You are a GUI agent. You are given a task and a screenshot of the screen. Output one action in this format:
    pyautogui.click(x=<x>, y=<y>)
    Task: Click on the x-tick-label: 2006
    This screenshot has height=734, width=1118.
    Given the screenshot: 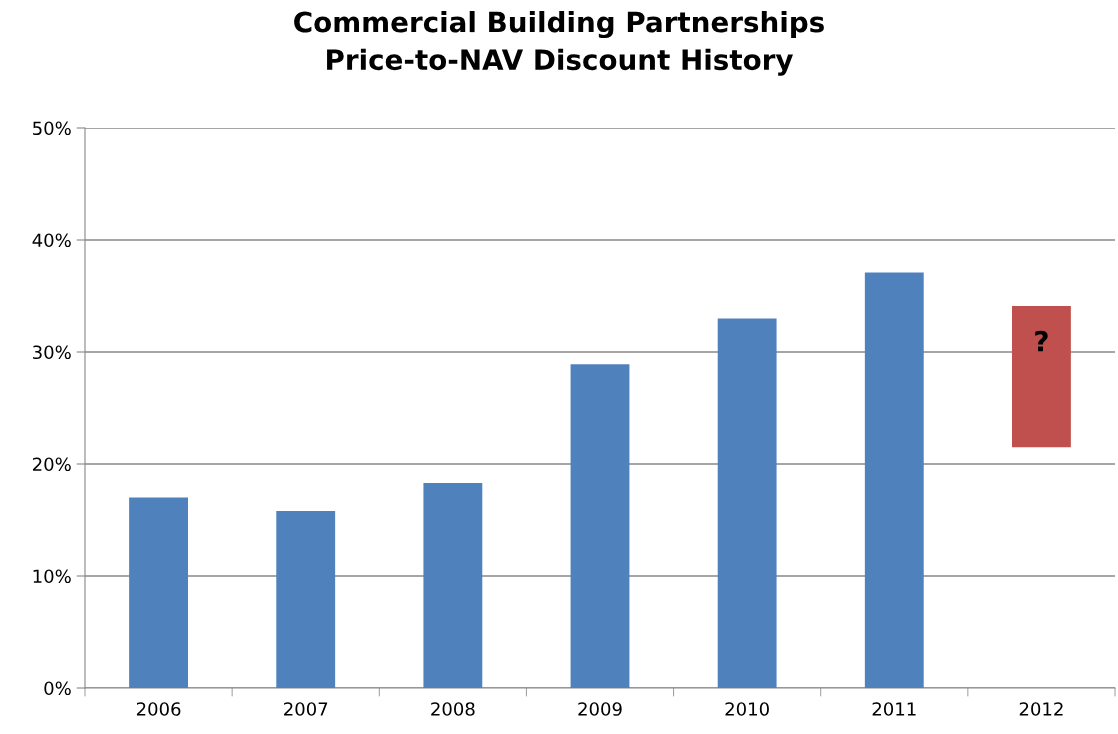 What is the action you would take?
    pyautogui.click(x=158, y=709)
    